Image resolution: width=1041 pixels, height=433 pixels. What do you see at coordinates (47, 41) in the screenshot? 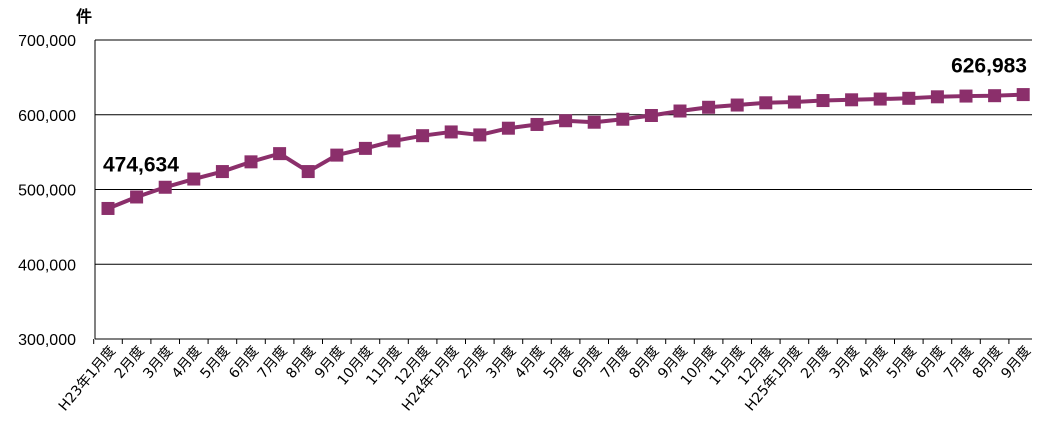
I see `y-tick-label: 700,000` at bounding box center [47, 41].